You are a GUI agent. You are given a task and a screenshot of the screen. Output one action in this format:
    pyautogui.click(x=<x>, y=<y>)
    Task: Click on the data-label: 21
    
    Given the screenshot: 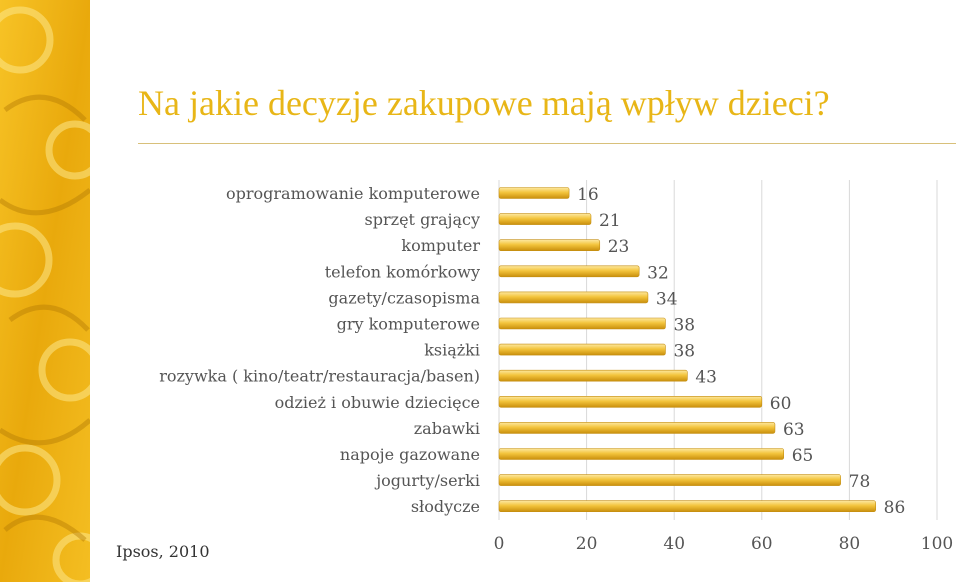 What is the action you would take?
    pyautogui.click(x=610, y=221)
    